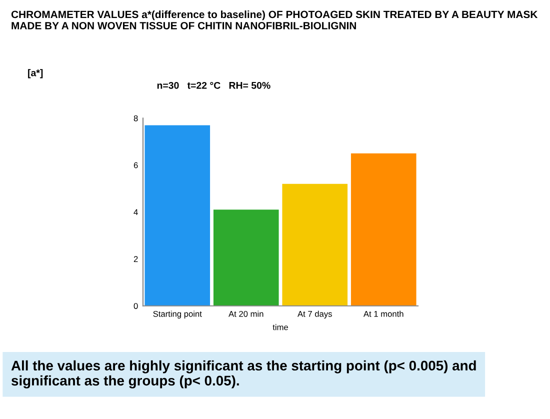  What do you see at coordinates (246, 313) in the screenshot?
I see `x-tick-label: At 20 min` at bounding box center [246, 313].